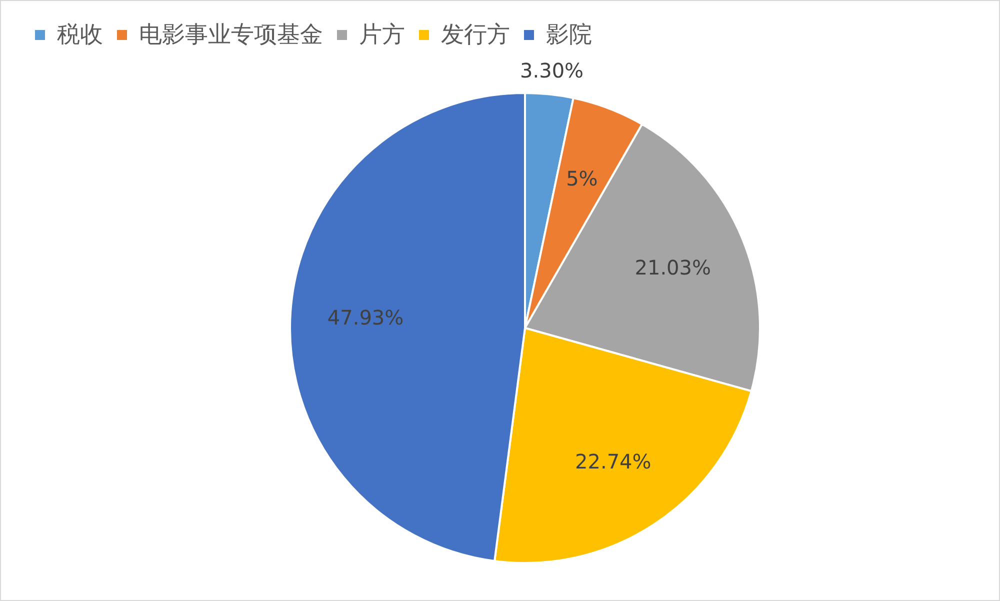  What do you see at coordinates (382, 35) in the screenshot?
I see `legend-label: 片方` at bounding box center [382, 35].